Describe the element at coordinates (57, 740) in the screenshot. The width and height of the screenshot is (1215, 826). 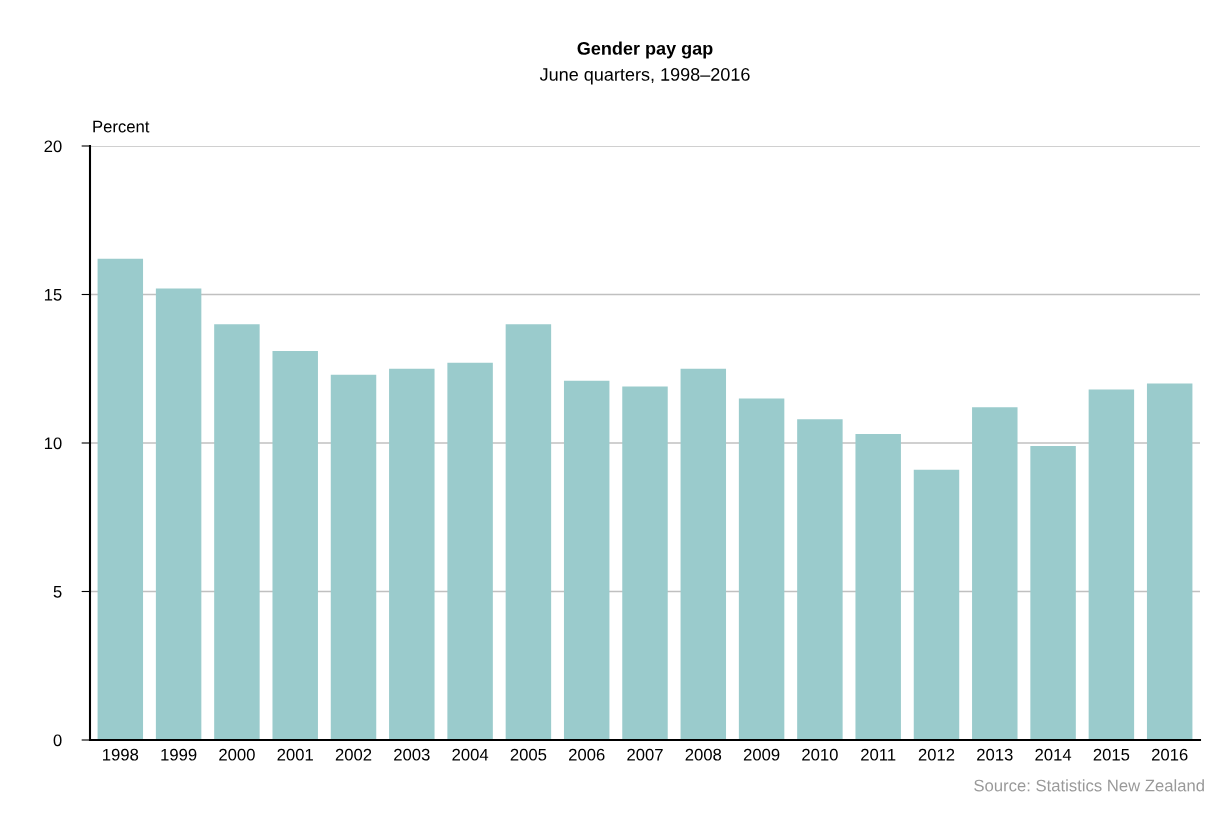
I see `y-tick-label: 0` at that location.